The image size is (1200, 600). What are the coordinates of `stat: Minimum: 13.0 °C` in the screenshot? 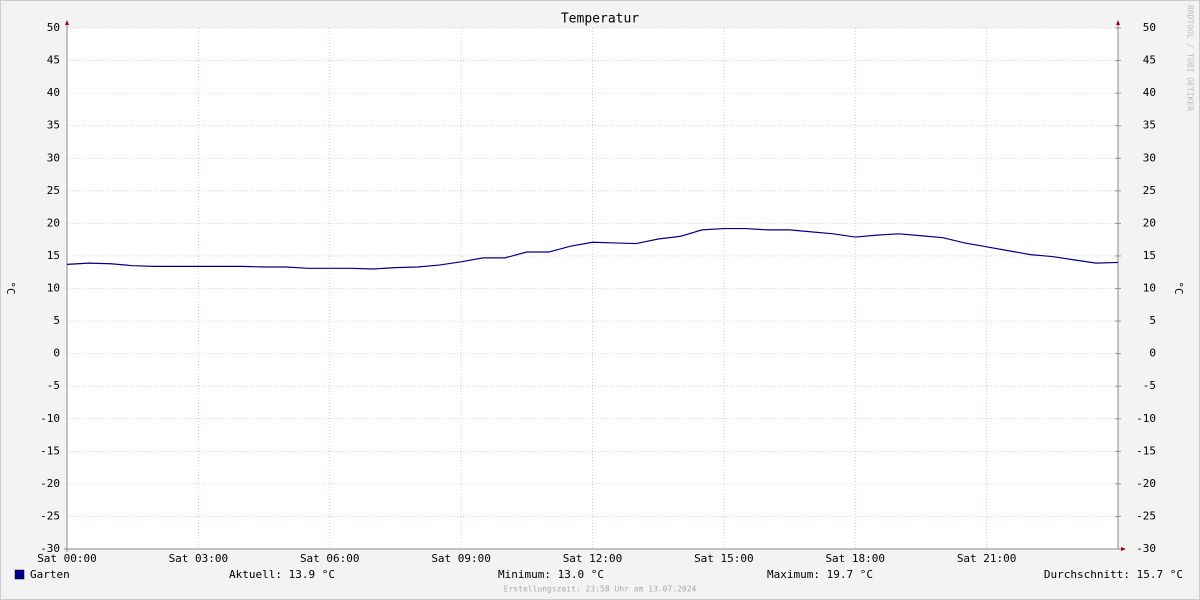 It's located at (551, 574).